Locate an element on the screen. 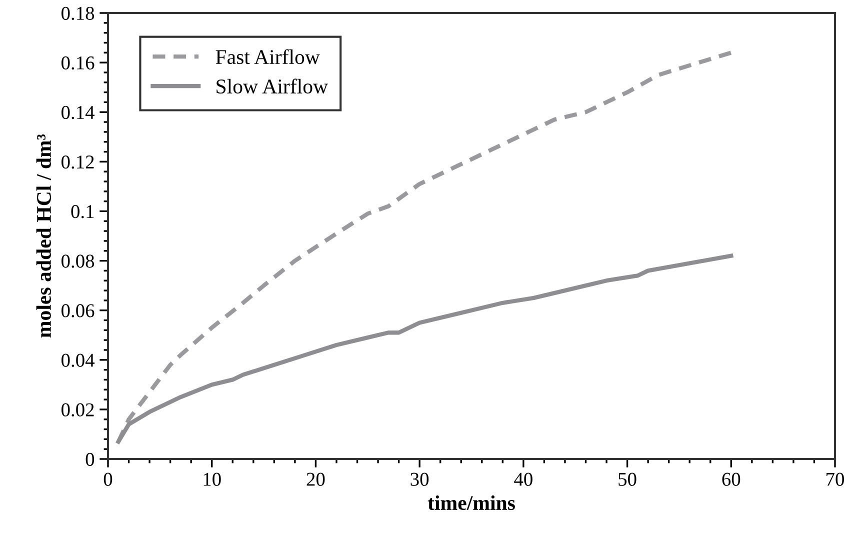  x-axis-title: time/mins is located at coordinates (471, 502).